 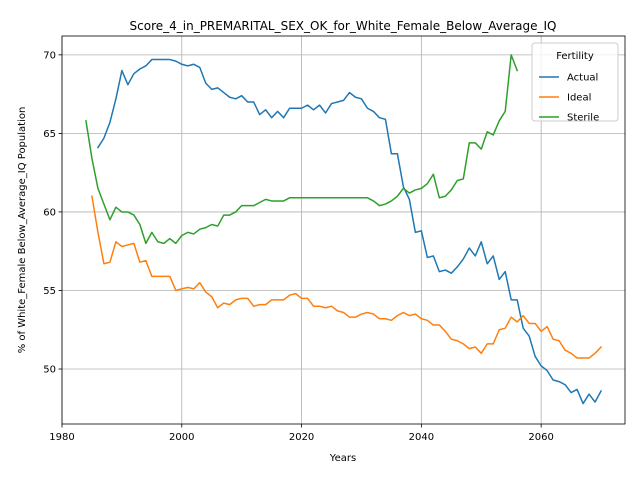 I want to click on y-tick-label: 60, so click(x=49, y=212).